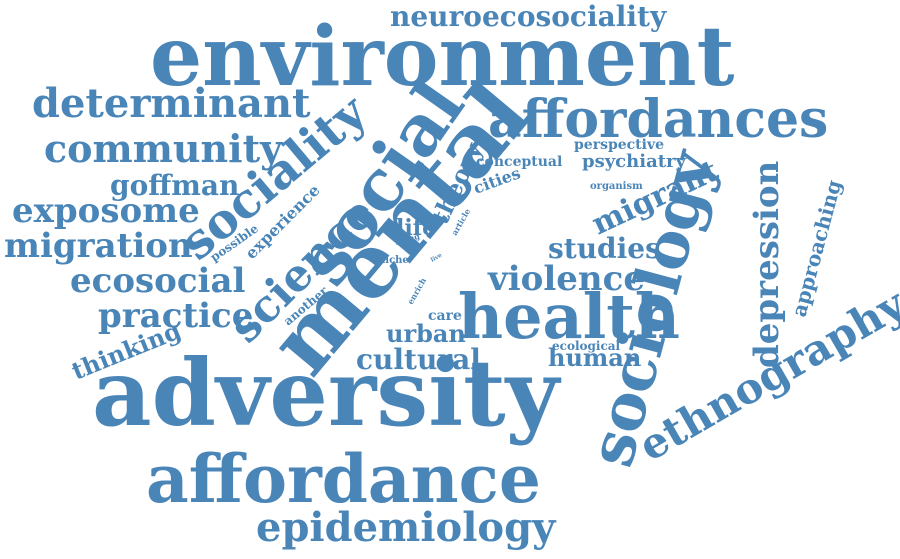 This screenshot has height=559, width=900. Describe the element at coordinates (604, 248) in the screenshot. I see `word-studies: studies` at that location.